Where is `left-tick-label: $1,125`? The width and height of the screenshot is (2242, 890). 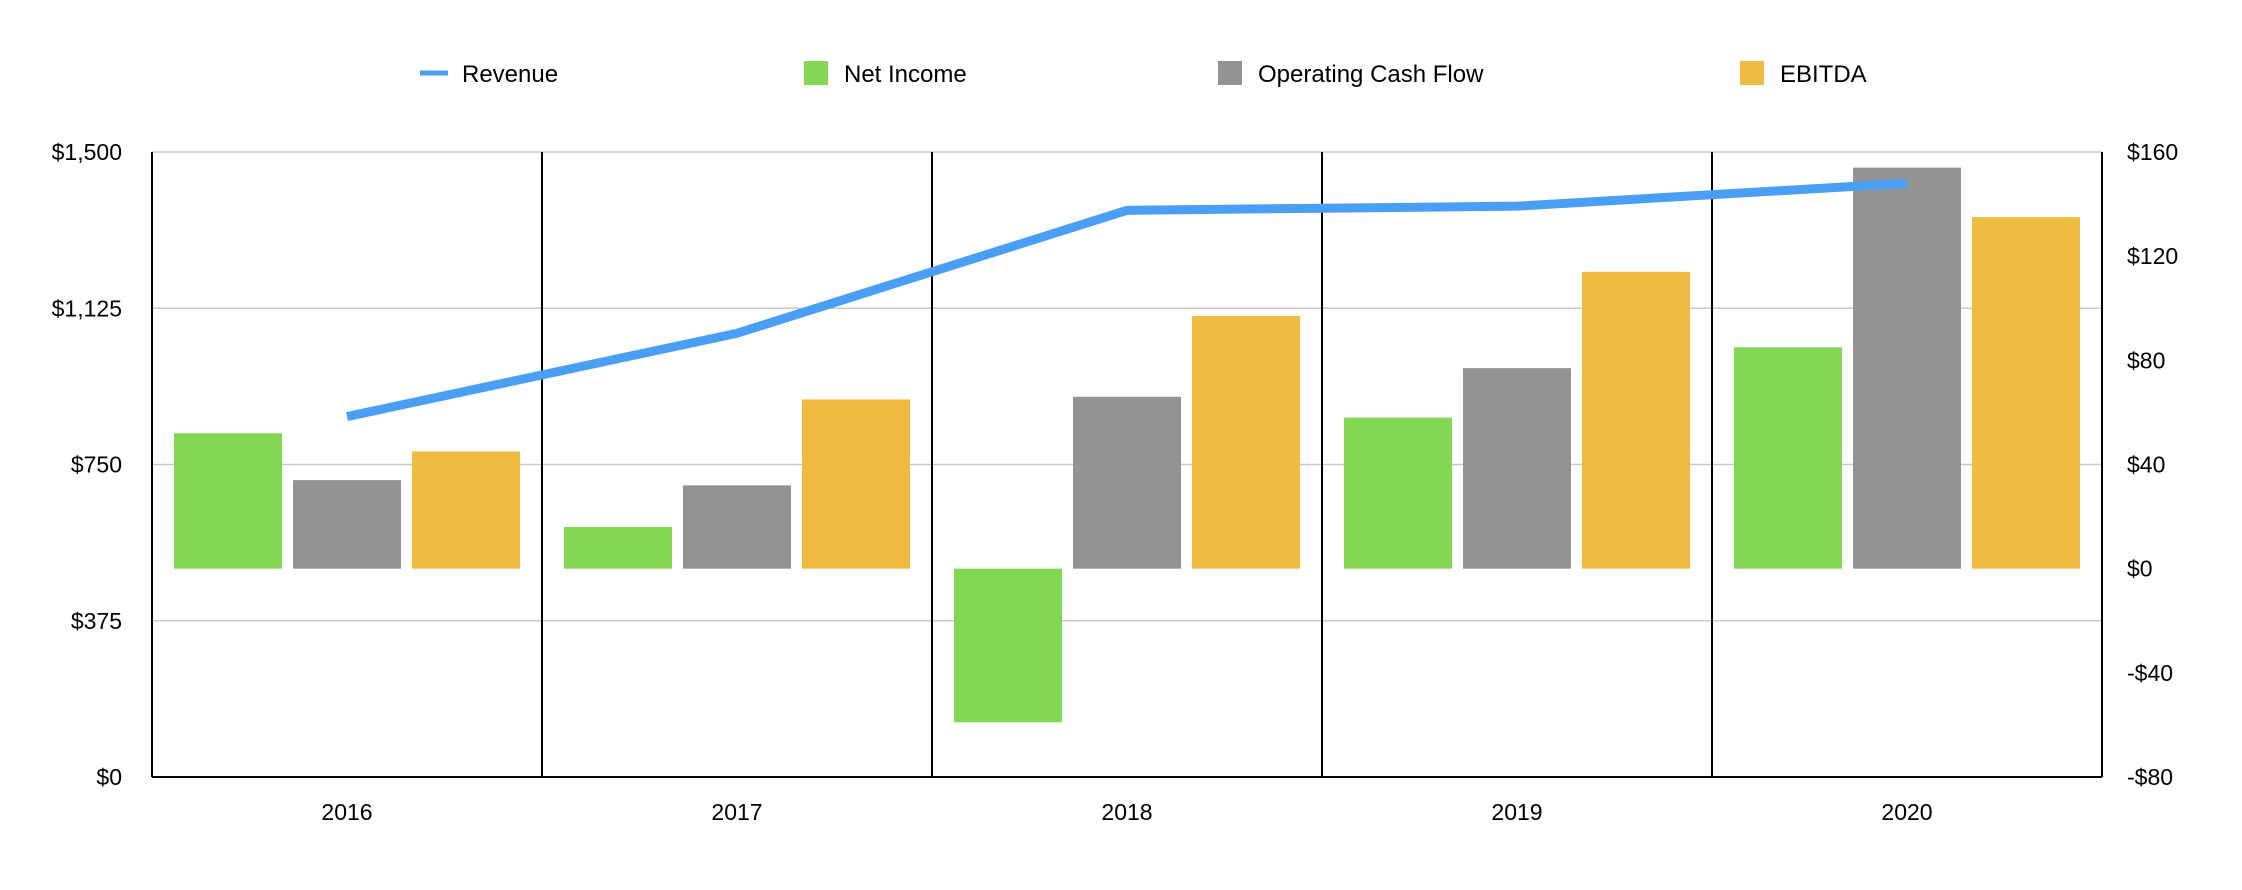
left-tick-label: $1,125 is located at coordinates (87, 308).